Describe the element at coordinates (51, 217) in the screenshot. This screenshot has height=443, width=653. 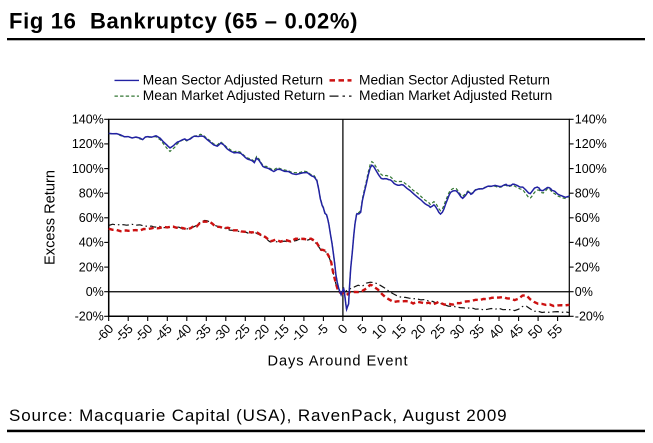
I see `svg-text: Excess Return` at that location.